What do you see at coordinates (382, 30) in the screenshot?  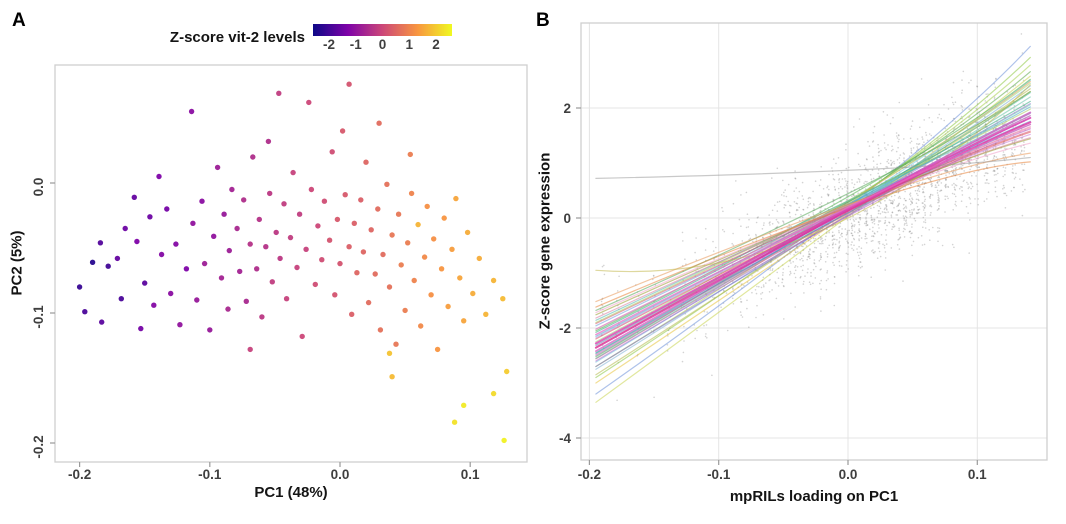 I see `colorbar-gradient` at bounding box center [382, 30].